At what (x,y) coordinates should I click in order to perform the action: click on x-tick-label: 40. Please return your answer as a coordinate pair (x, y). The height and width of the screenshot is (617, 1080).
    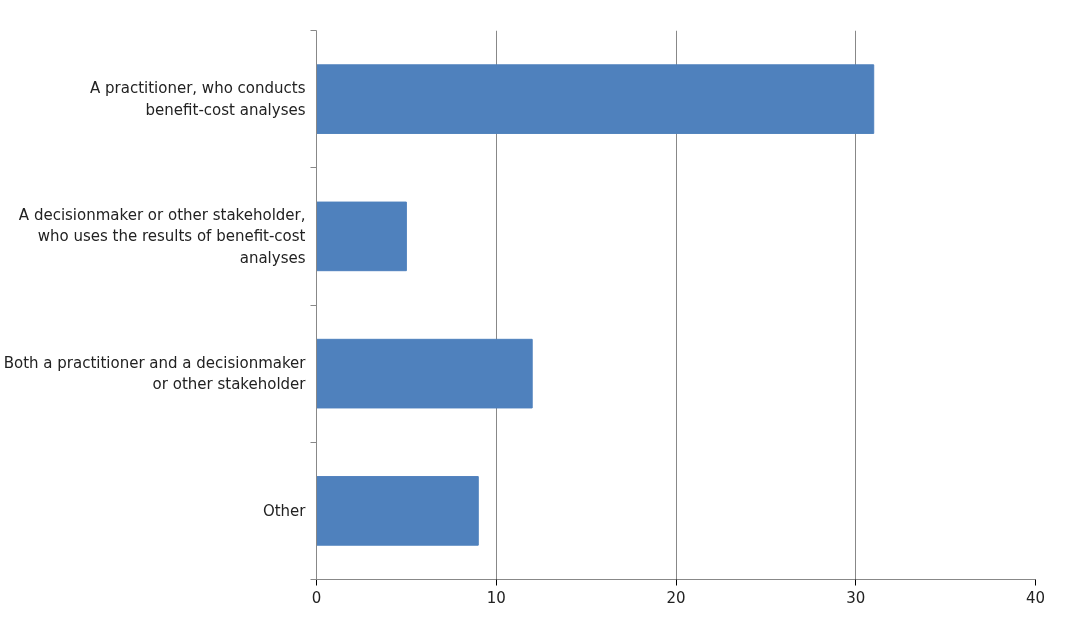
    Looking at the image, I should click on (1035, 597).